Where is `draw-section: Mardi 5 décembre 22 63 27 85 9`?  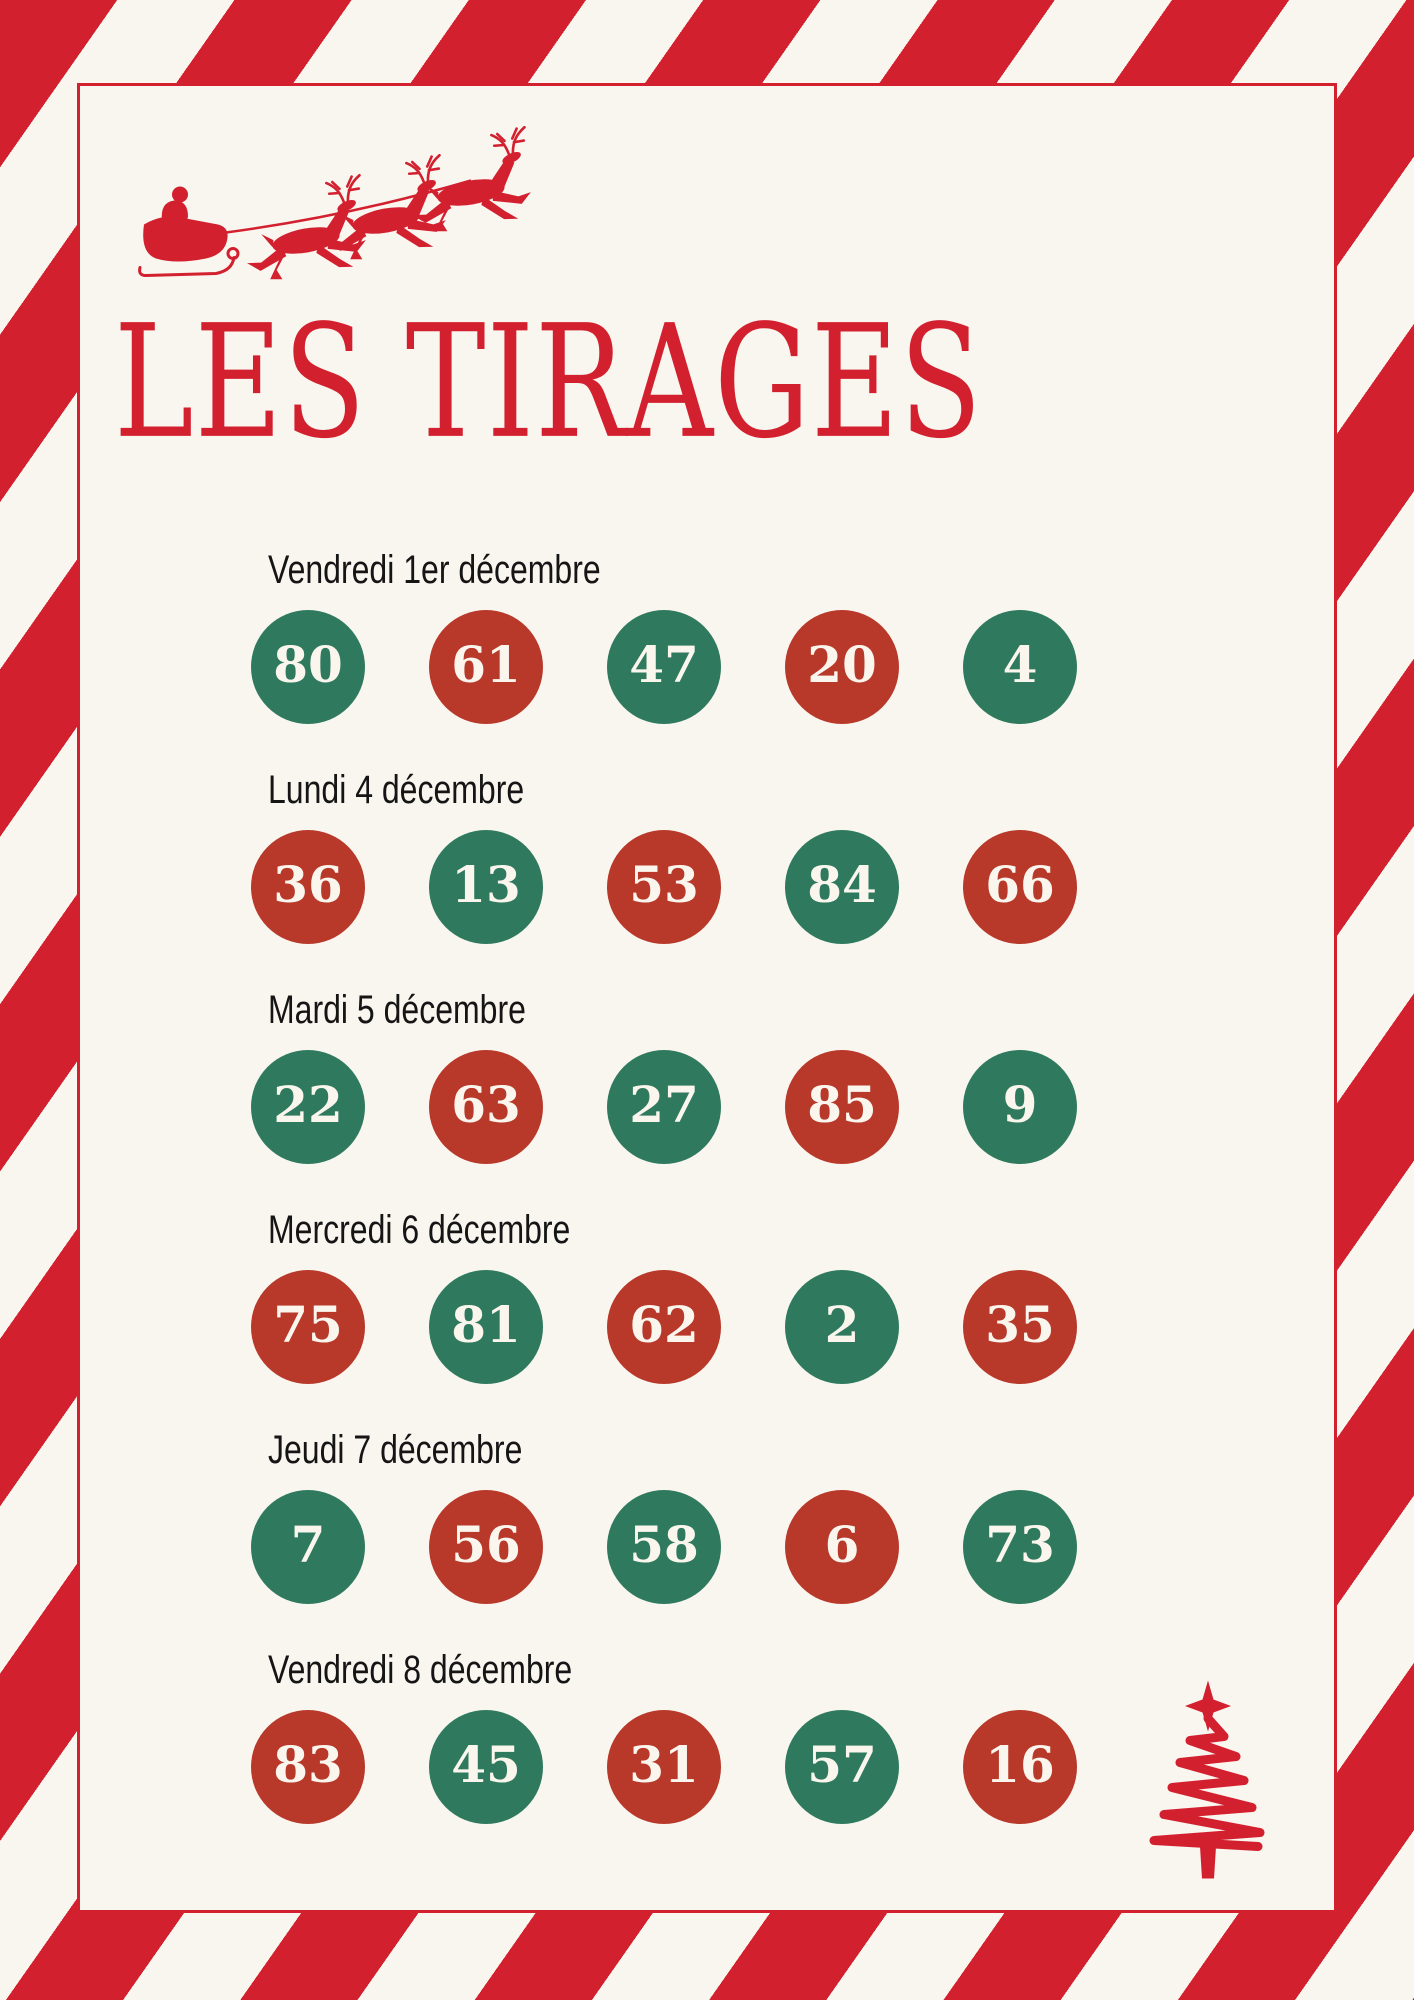 draw-section: Mardi 5 décembre 22 63 27 85 9 is located at coordinates (749, 1098).